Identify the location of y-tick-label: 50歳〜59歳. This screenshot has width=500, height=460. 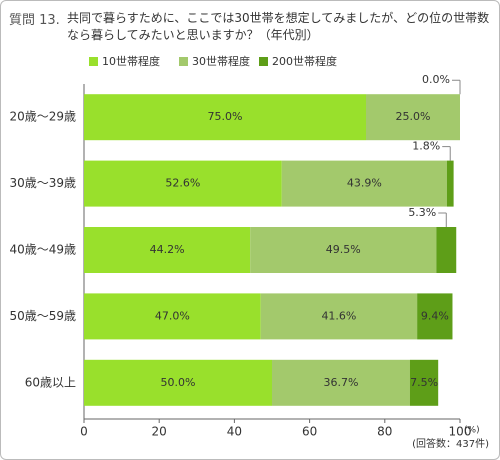
(42, 316).